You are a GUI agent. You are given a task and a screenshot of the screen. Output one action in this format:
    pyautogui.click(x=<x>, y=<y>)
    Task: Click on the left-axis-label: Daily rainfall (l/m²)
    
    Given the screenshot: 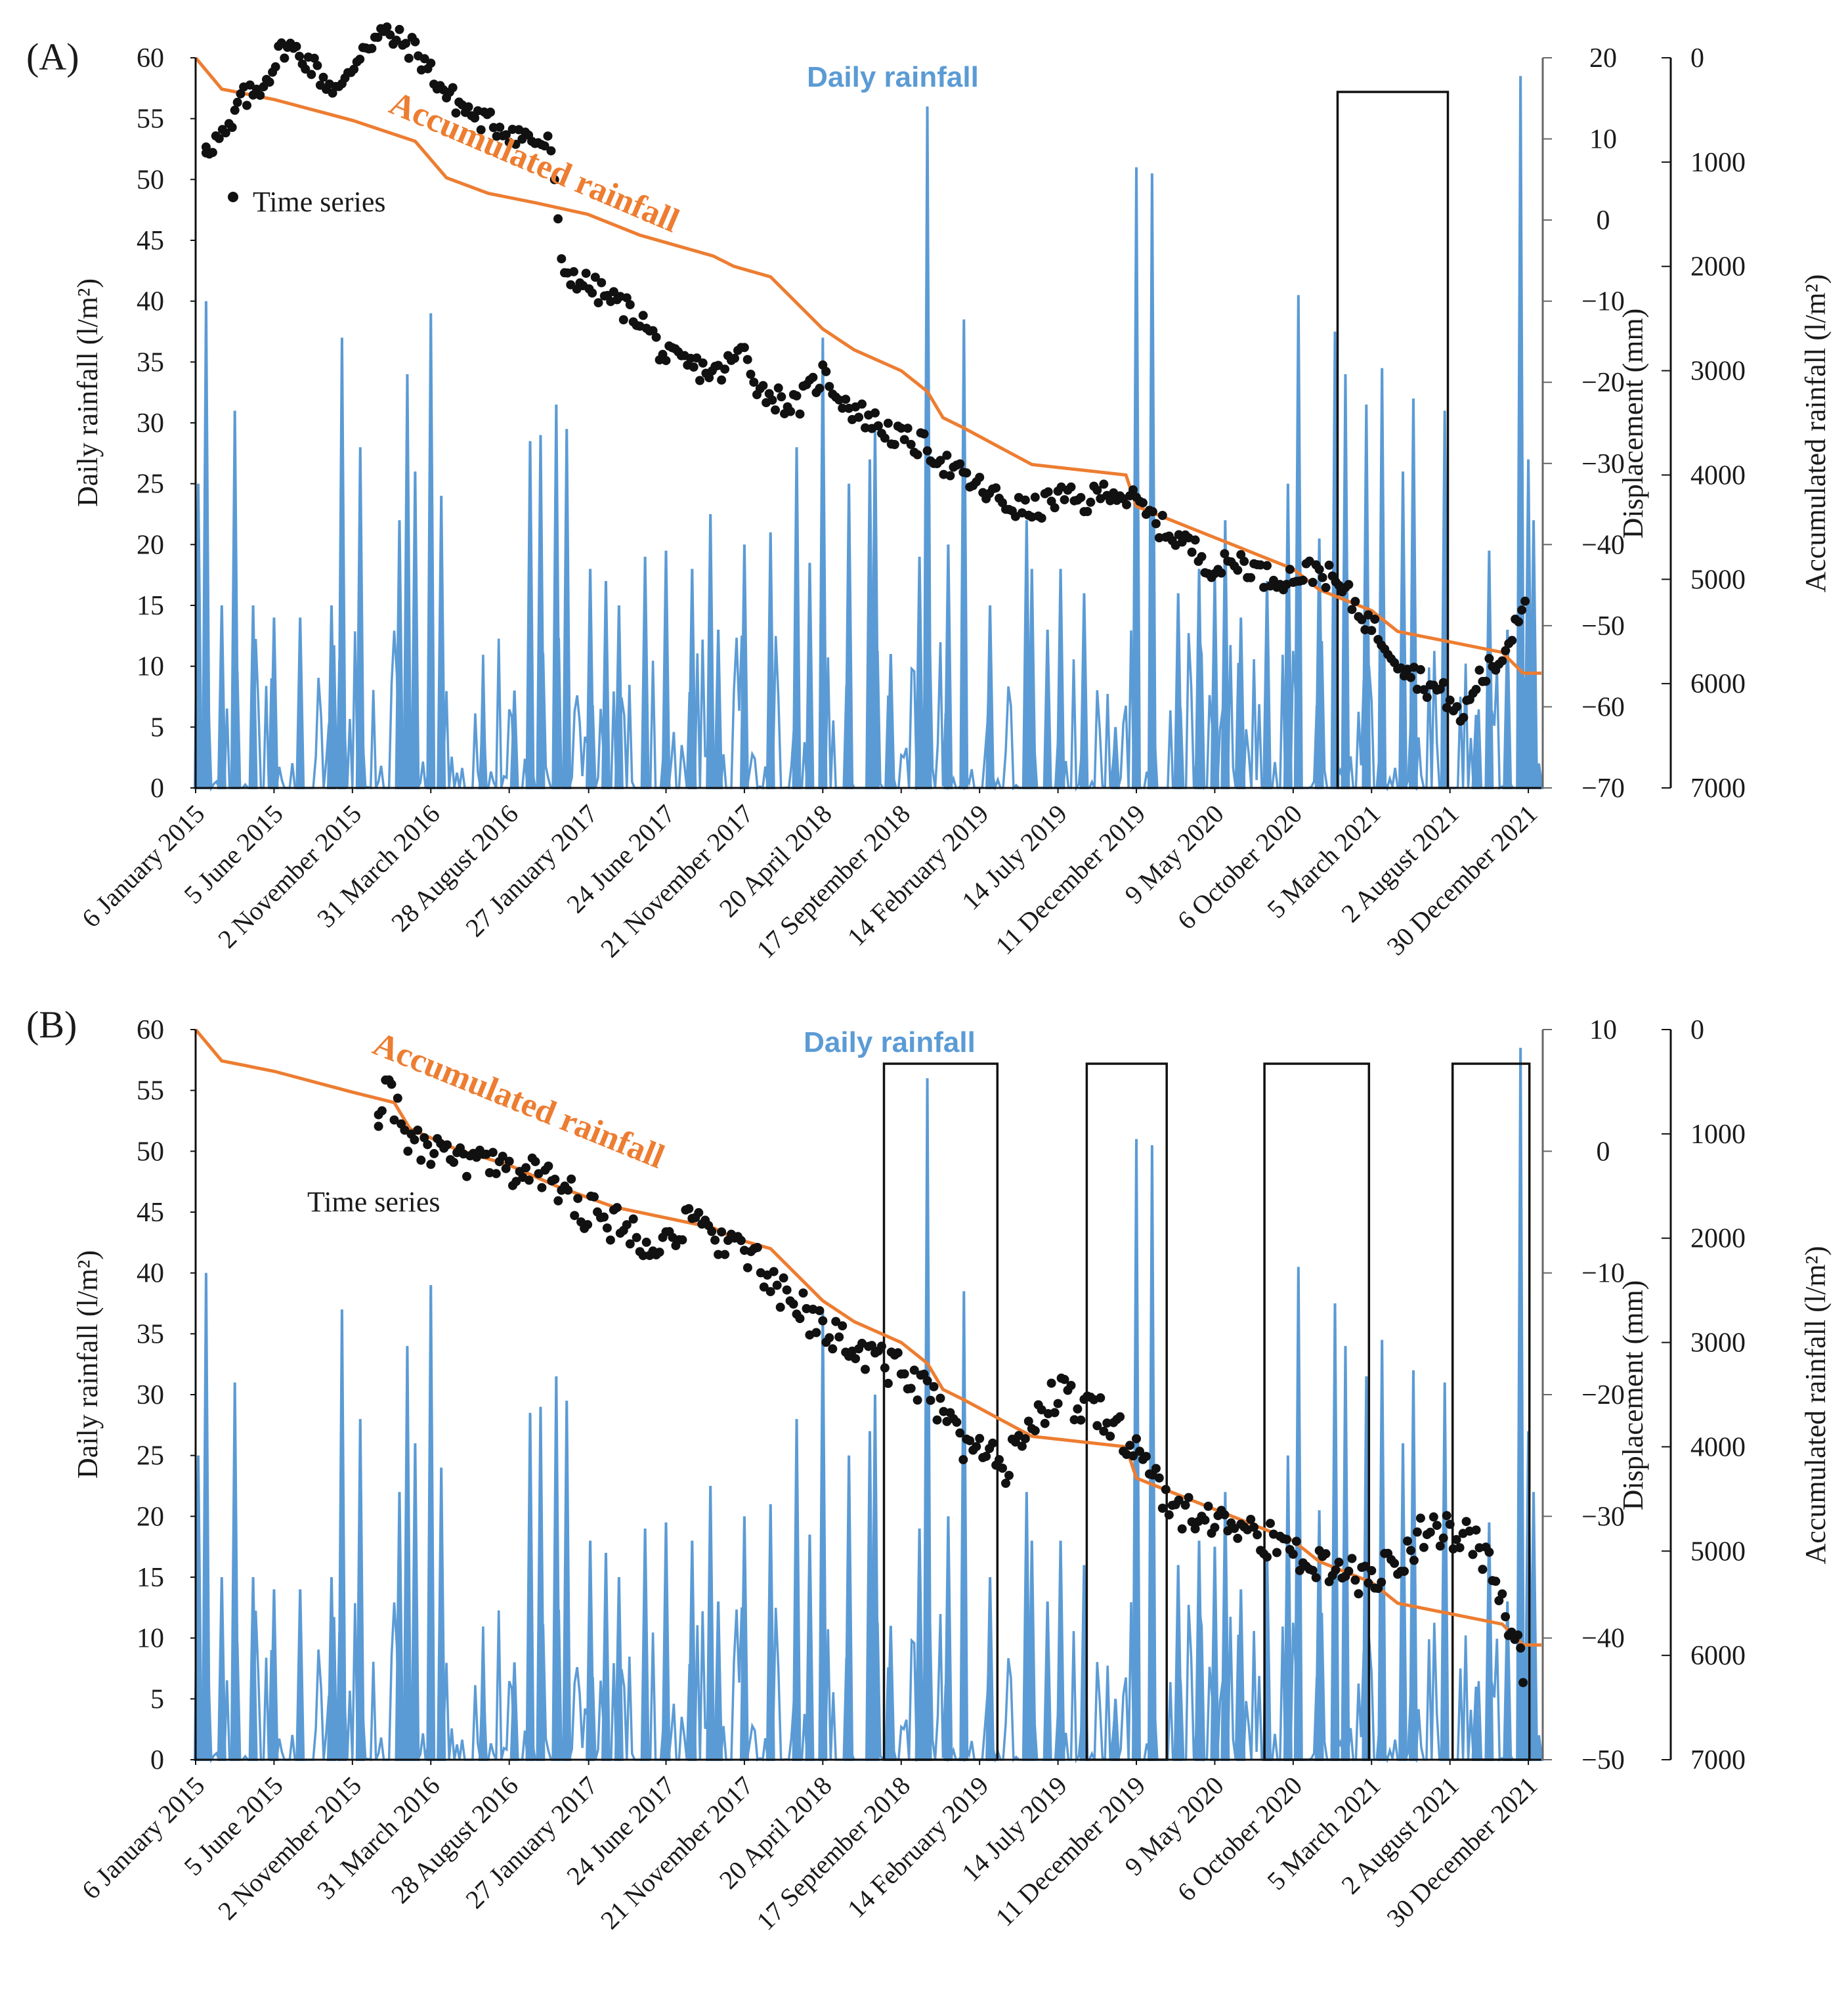 What is the action you would take?
    pyautogui.click(x=88, y=1365)
    